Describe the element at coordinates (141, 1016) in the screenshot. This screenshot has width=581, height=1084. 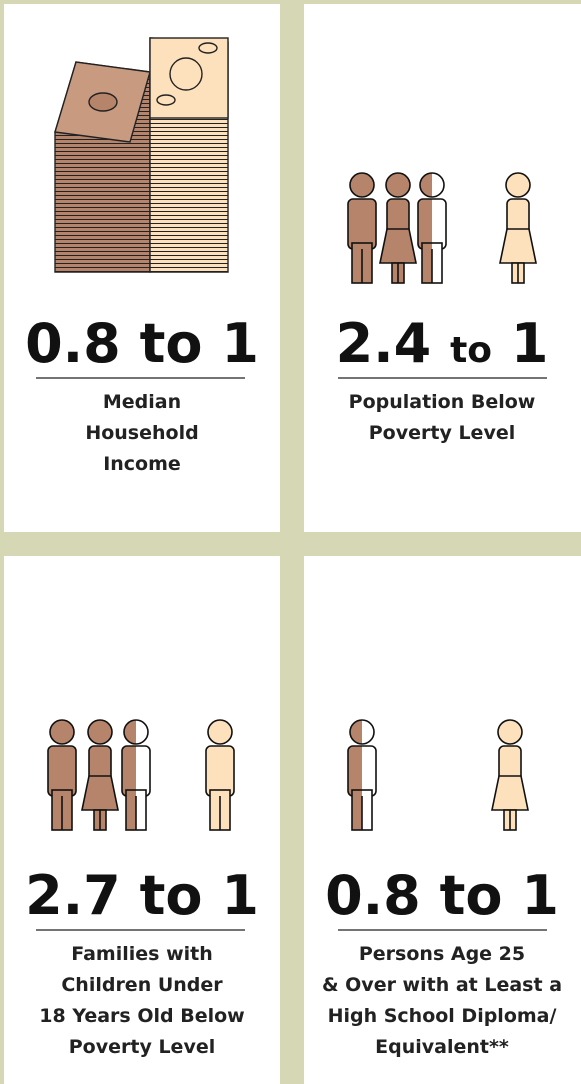
I see `panel-label: 18 Years Old Below` at that location.